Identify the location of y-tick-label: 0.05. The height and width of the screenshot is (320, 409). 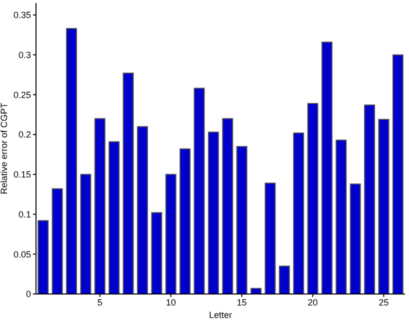
(22, 254).